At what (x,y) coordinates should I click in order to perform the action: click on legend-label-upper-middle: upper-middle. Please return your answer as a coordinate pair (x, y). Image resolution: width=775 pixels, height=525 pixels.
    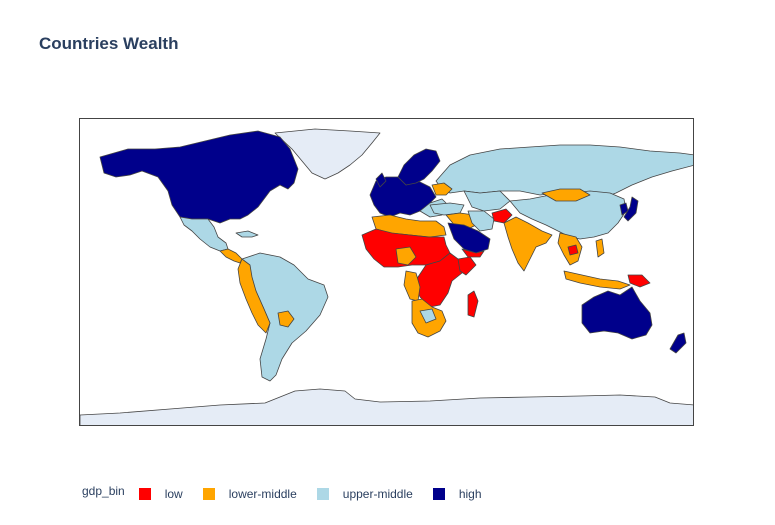
    Looking at the image, I should click on (377, 494).